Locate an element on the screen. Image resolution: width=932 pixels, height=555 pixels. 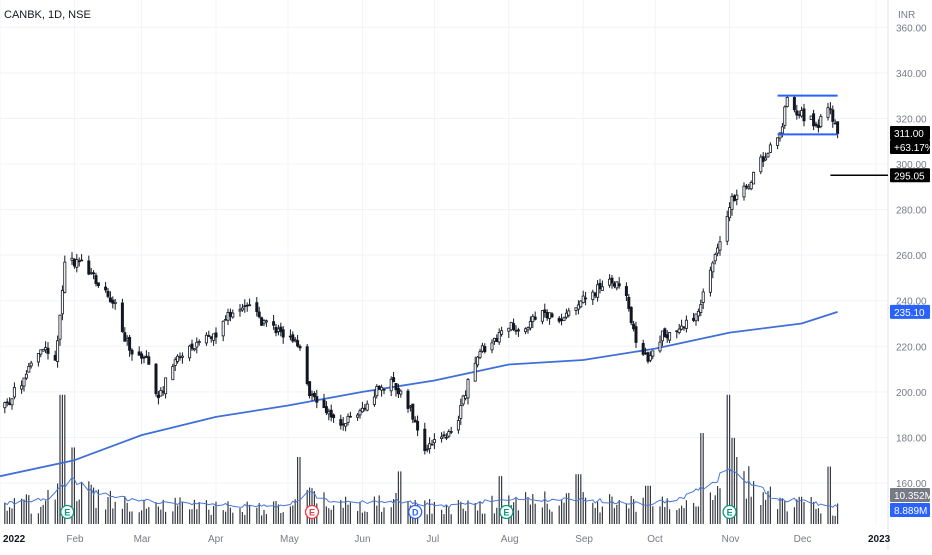
y-tick-label: 360.00 is located at coordinates (911, 28).